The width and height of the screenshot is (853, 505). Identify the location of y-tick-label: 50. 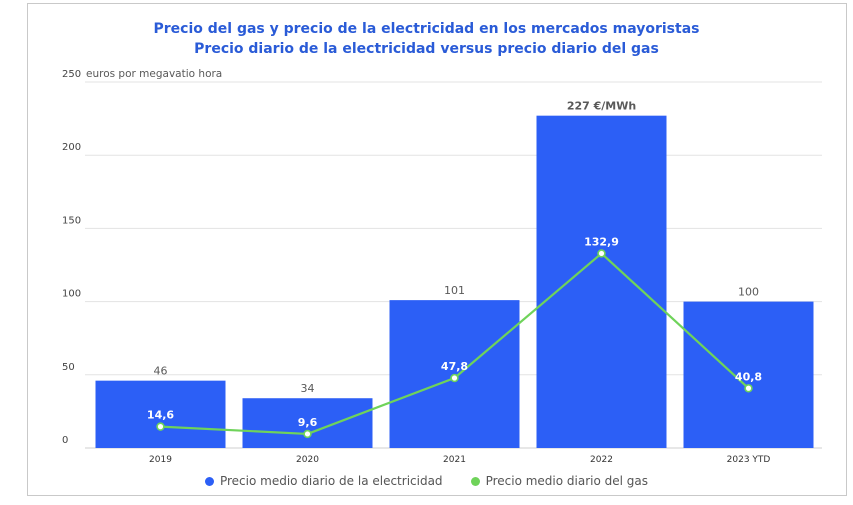
(68, 367).